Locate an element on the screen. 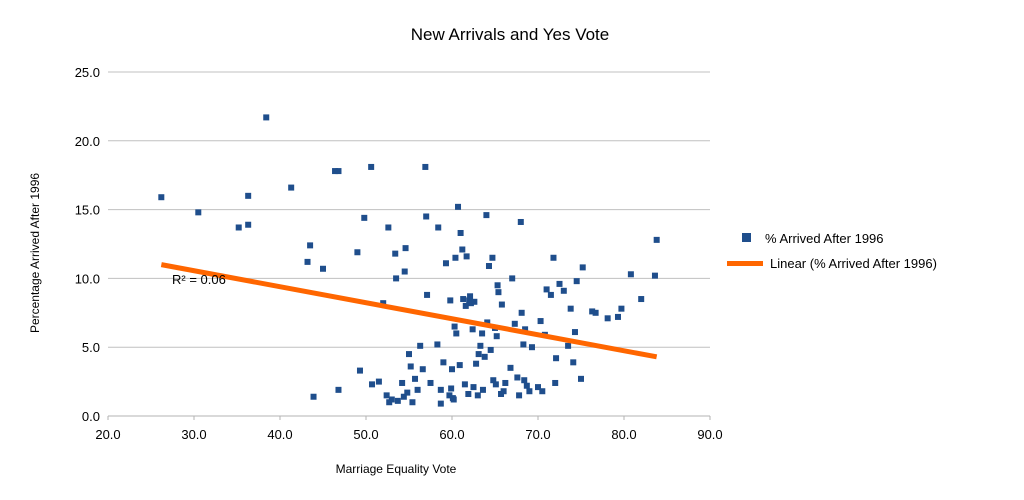  trendline is located at coordinates (409, 311).